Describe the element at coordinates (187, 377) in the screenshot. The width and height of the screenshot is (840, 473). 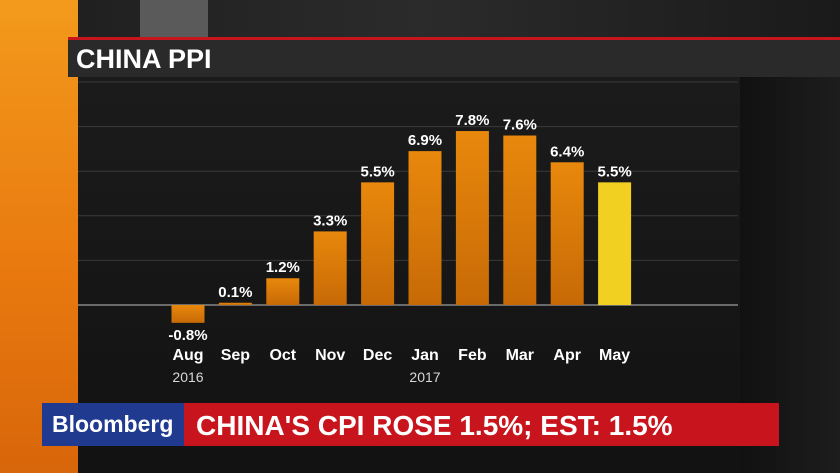
I see `year-label: 2016` at that location.